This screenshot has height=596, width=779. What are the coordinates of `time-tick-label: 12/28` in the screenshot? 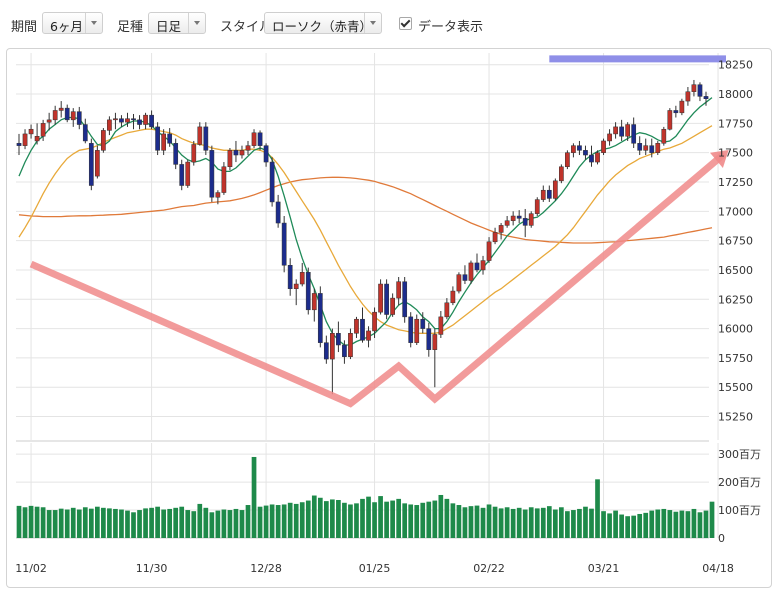 It's located at (266, 568).